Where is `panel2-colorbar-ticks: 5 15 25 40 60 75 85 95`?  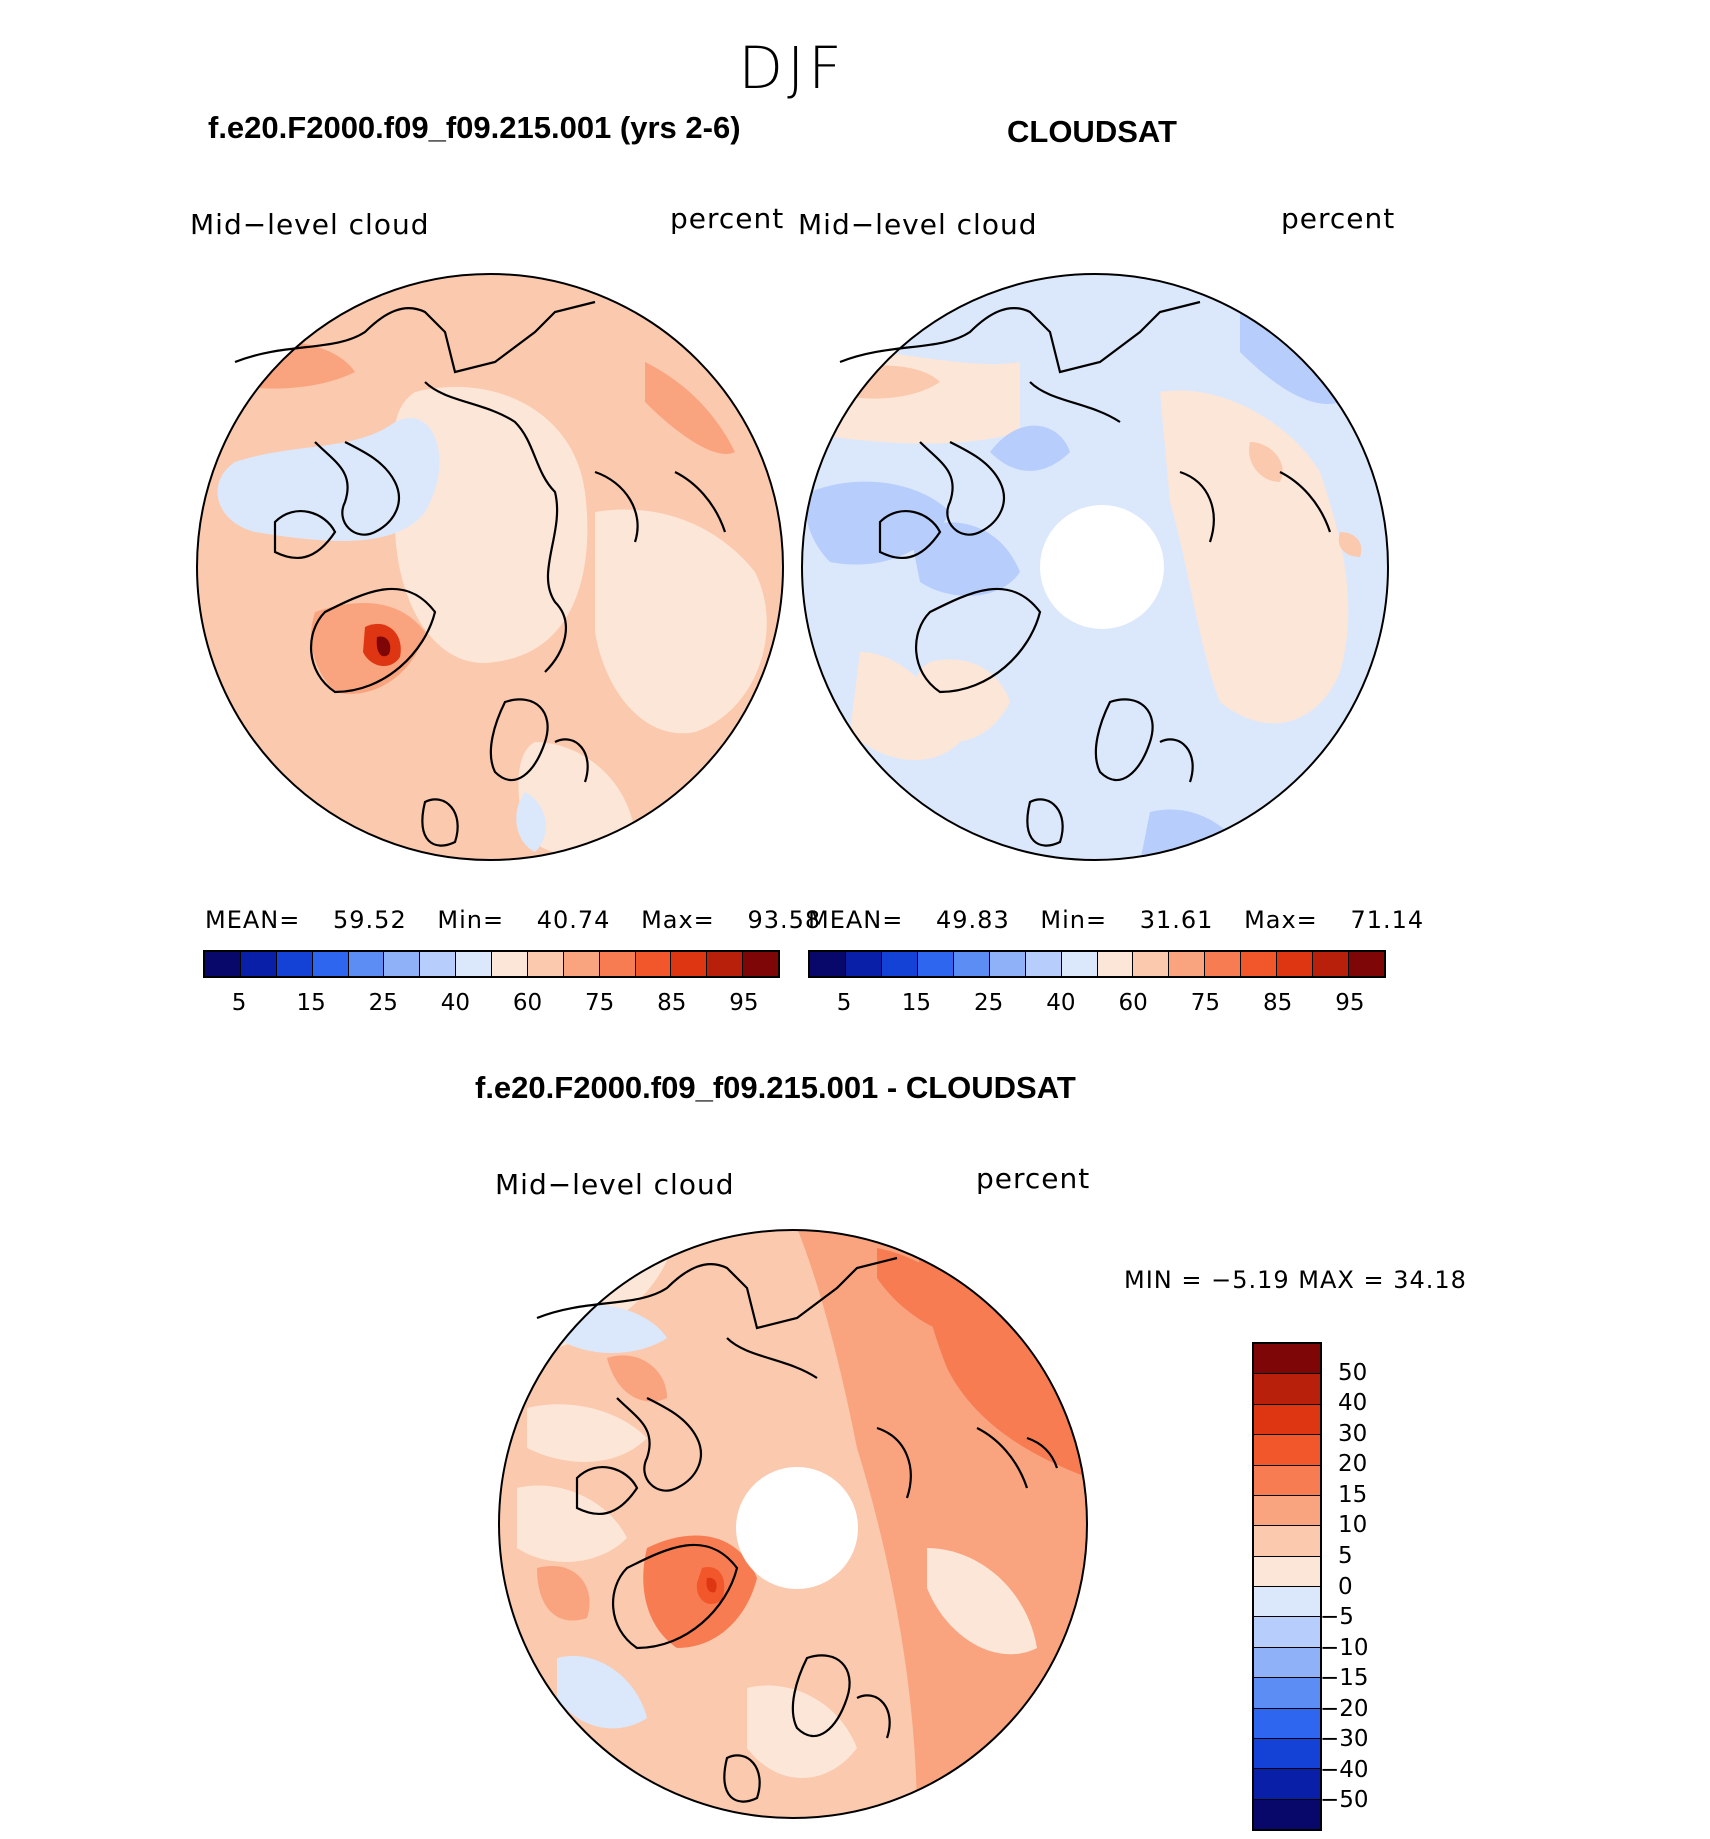
panel2-colorbar-ticks: 5 15 25 40 60 75 85 95 is located at coordinates (1097, 1005).